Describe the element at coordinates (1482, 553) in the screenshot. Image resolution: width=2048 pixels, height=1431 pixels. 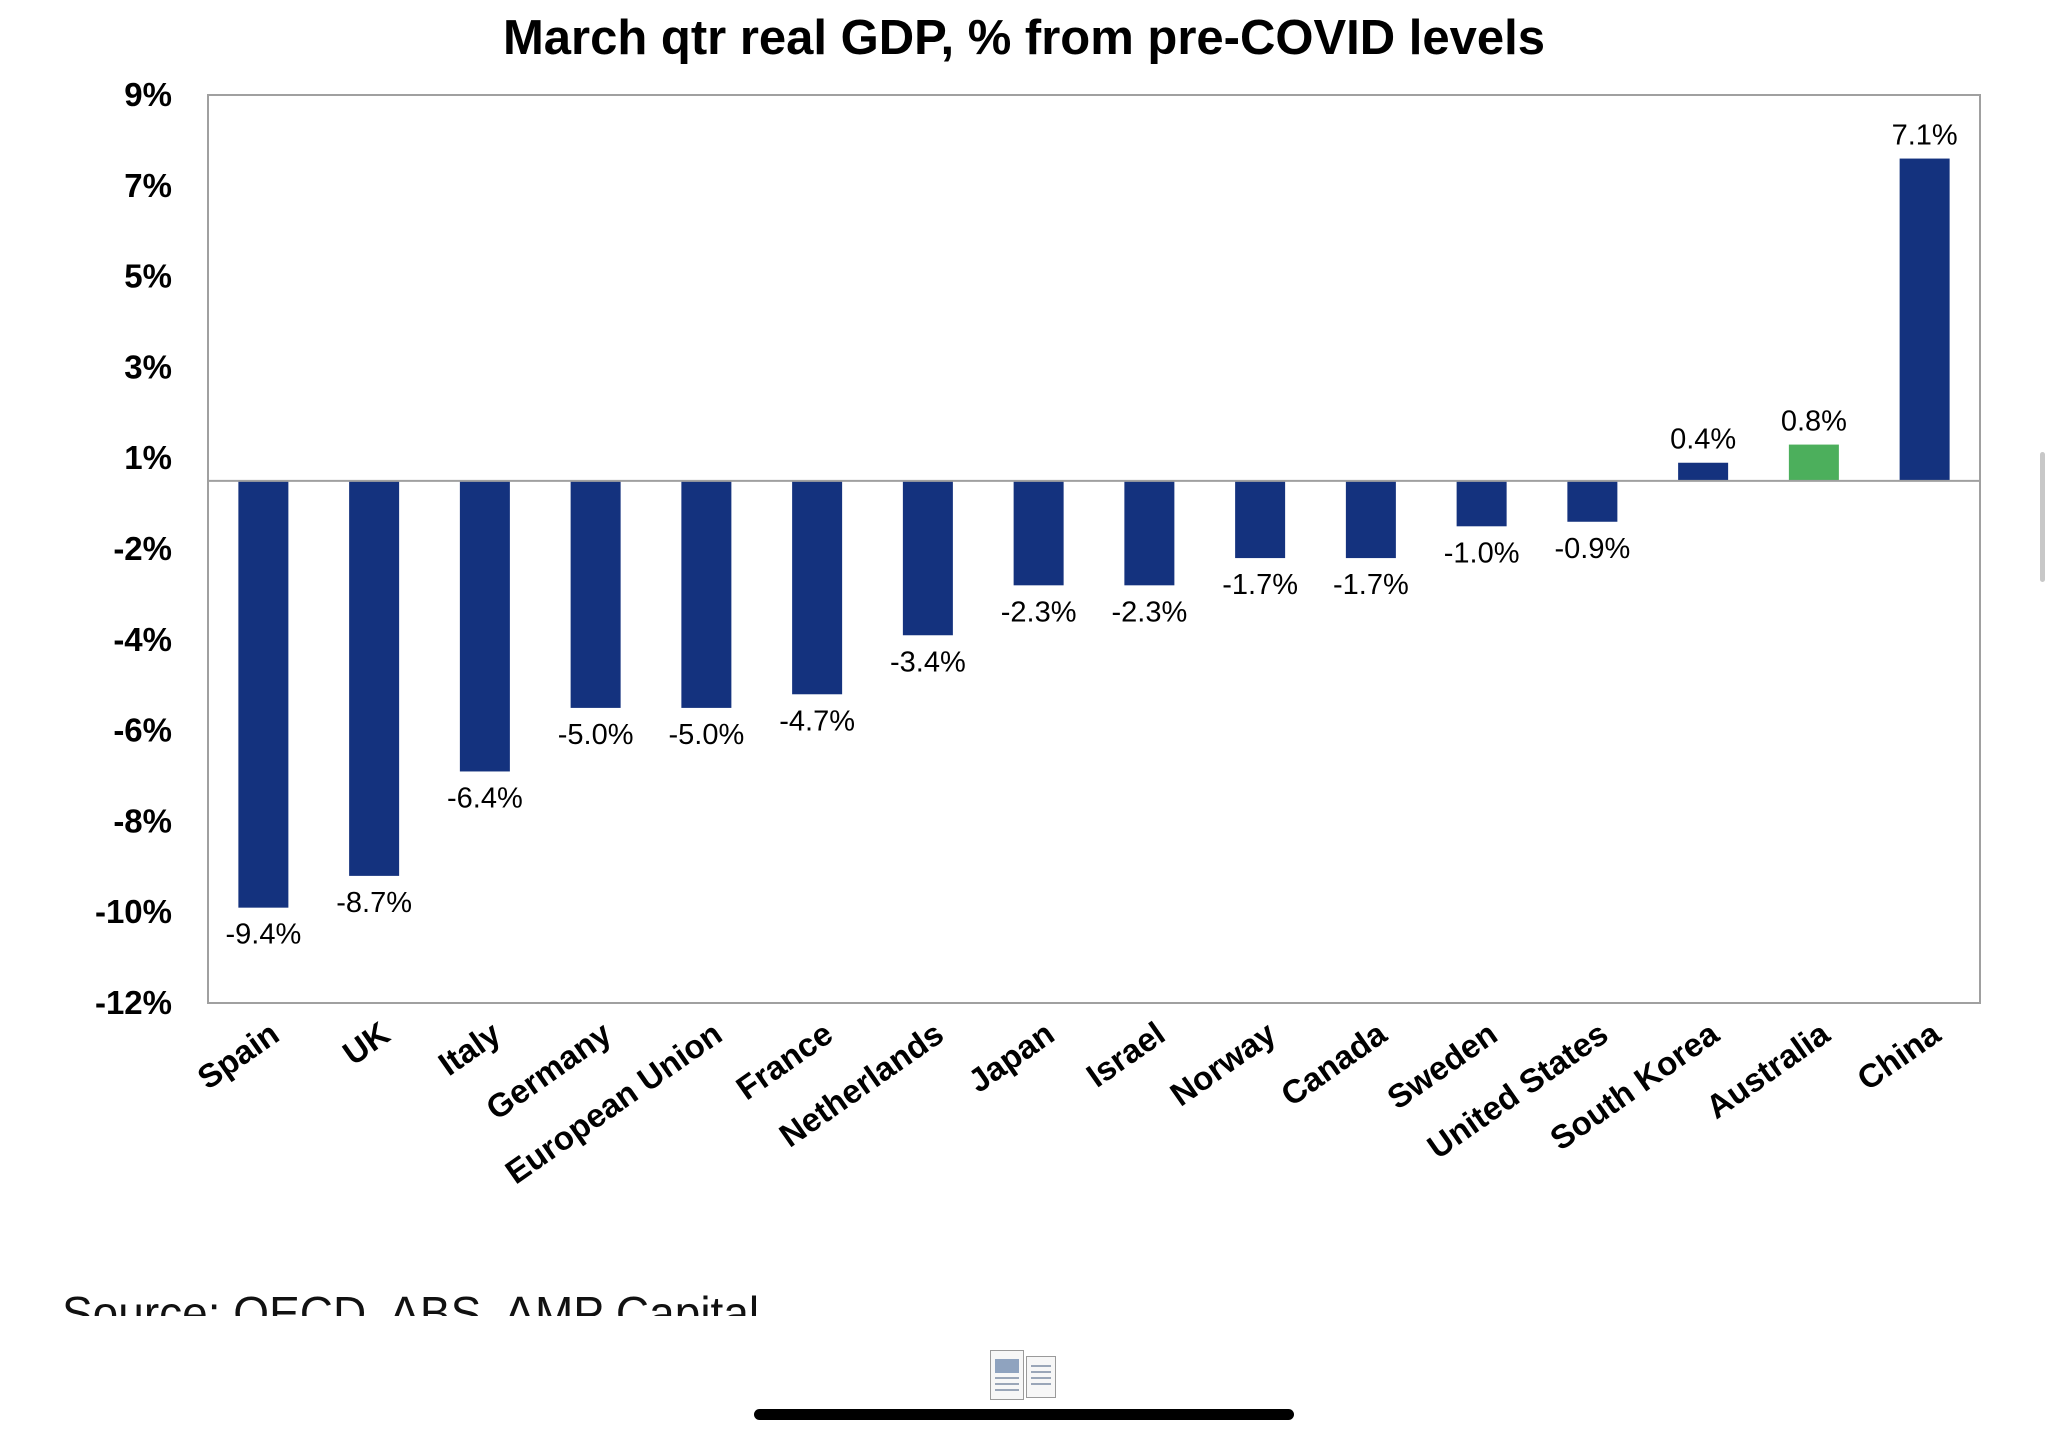
I see `data-label: -1.0%` at that location.